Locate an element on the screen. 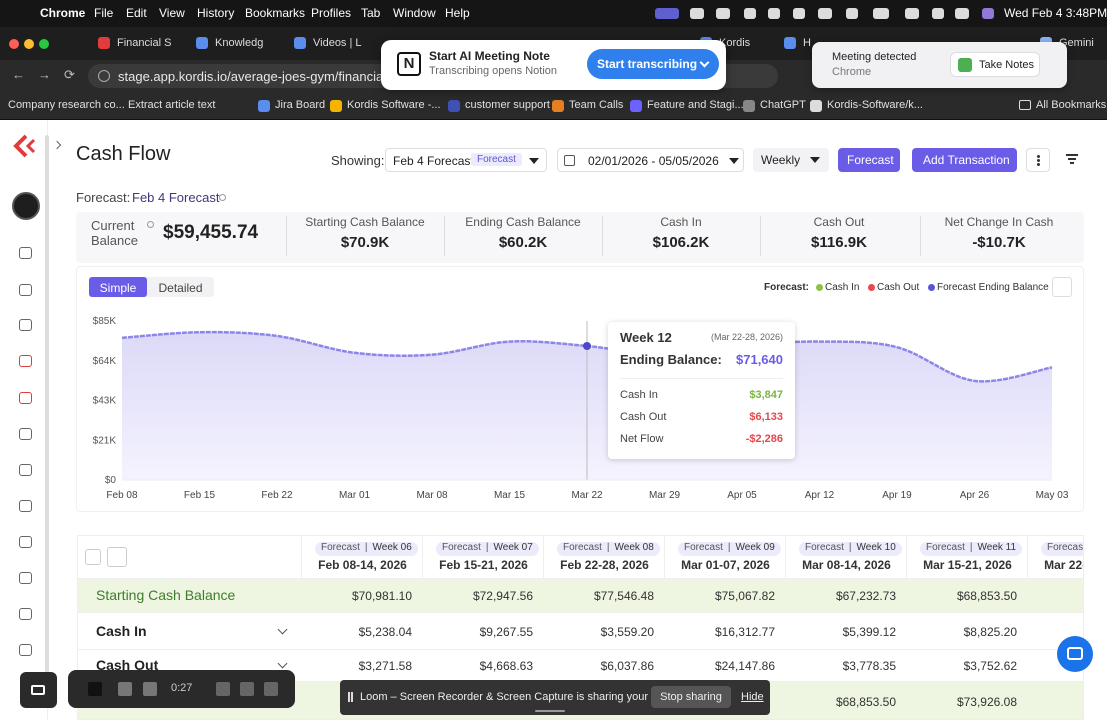 This screenshot has width=1107, height=720. nav-button: ← is located at coordinates (18, 74).